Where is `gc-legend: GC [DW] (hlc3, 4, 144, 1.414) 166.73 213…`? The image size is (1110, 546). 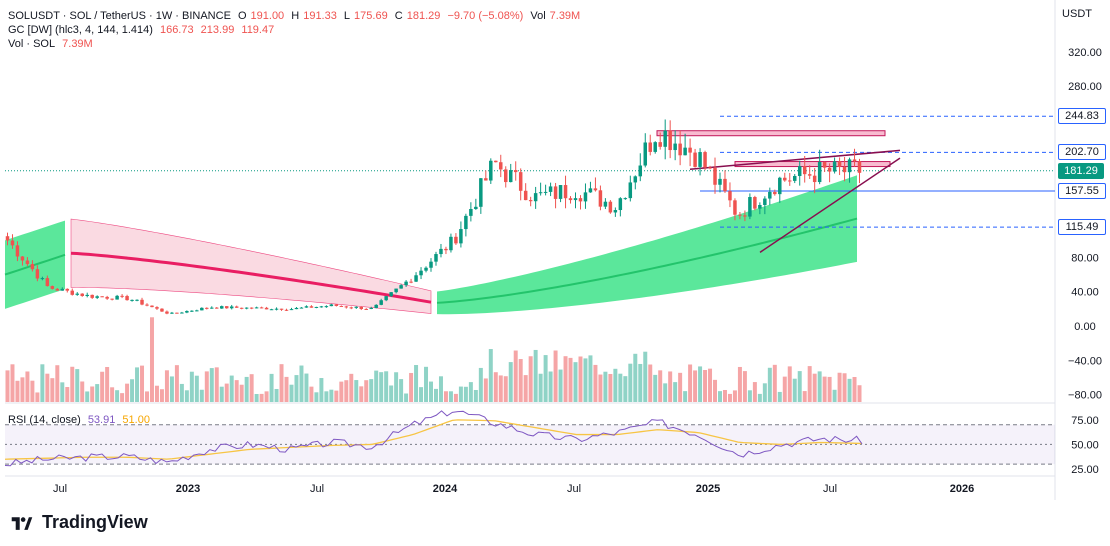
gc-legend: GC [DW] (hlc3, 4, 144, 1.414) 166.73 213… is located at coordinates (143, 30).